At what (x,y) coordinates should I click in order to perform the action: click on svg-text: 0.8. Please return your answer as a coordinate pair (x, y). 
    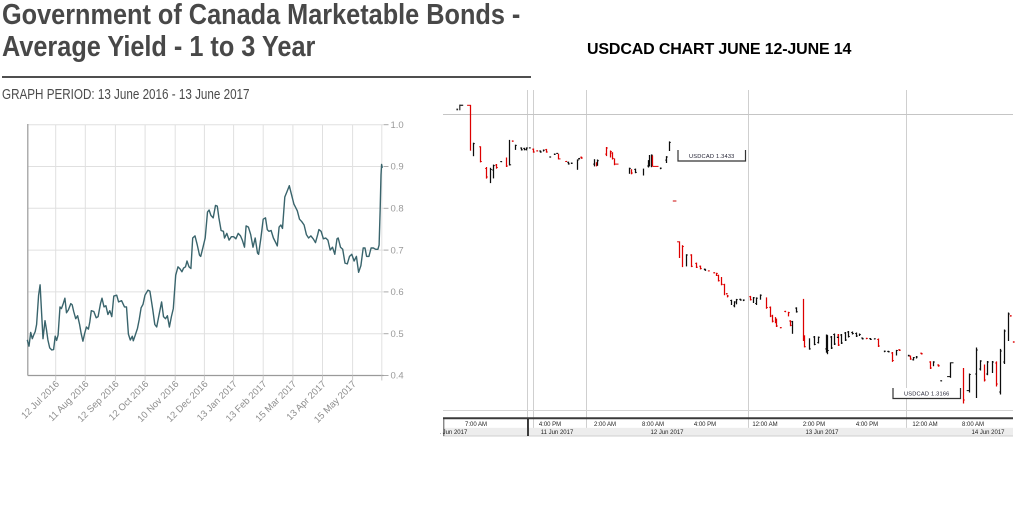
    Looking at the image, I should click on (397, 209).